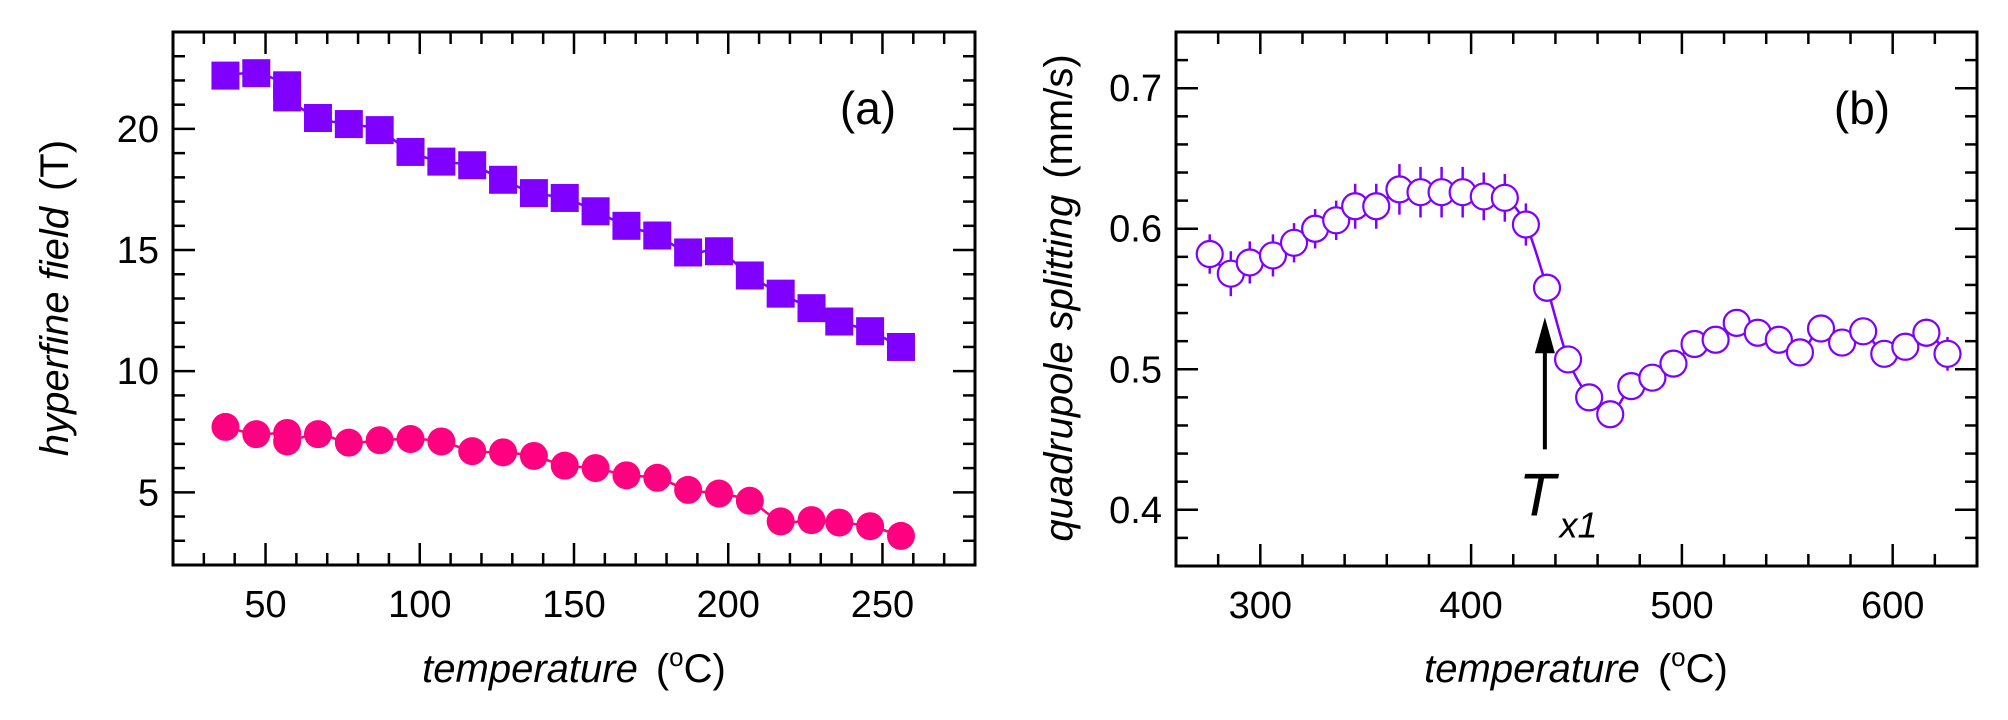  What do you see at coordinates (530, 669) in the screenshot?
I see `panel-a-x-axis-title-text: temperature` at bounding box center [530, 669].